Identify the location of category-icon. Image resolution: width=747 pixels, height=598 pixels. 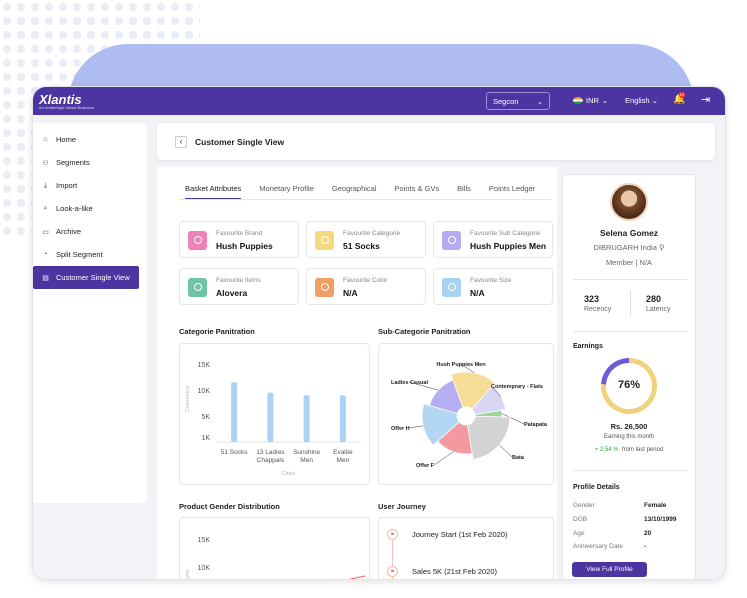
(324, 240).